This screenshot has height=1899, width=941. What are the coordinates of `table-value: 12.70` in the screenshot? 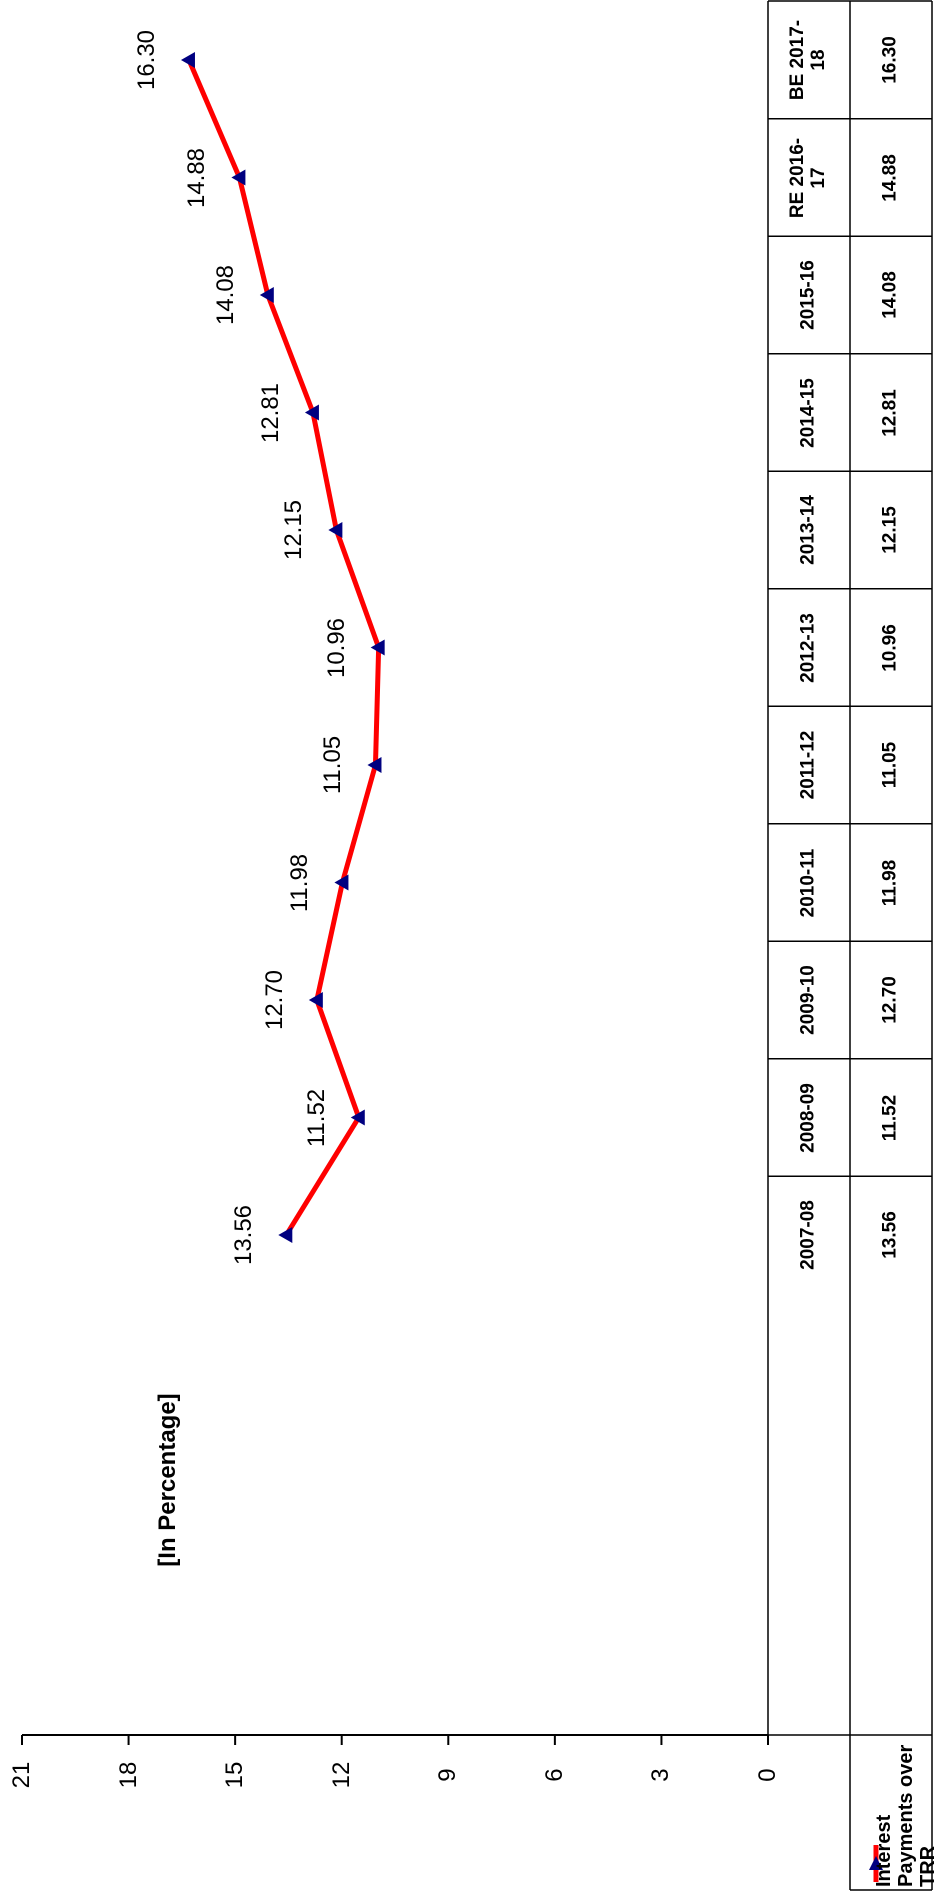 It's located at (890, 1000).